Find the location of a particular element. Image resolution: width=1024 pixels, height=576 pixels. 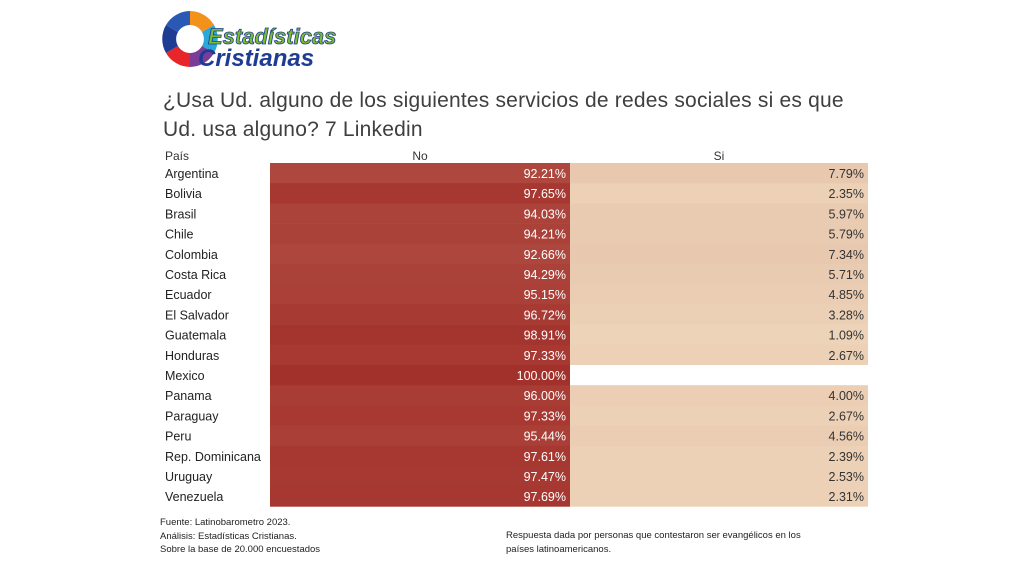

cell-value: 97.65% is located at coordinates (545, 194).